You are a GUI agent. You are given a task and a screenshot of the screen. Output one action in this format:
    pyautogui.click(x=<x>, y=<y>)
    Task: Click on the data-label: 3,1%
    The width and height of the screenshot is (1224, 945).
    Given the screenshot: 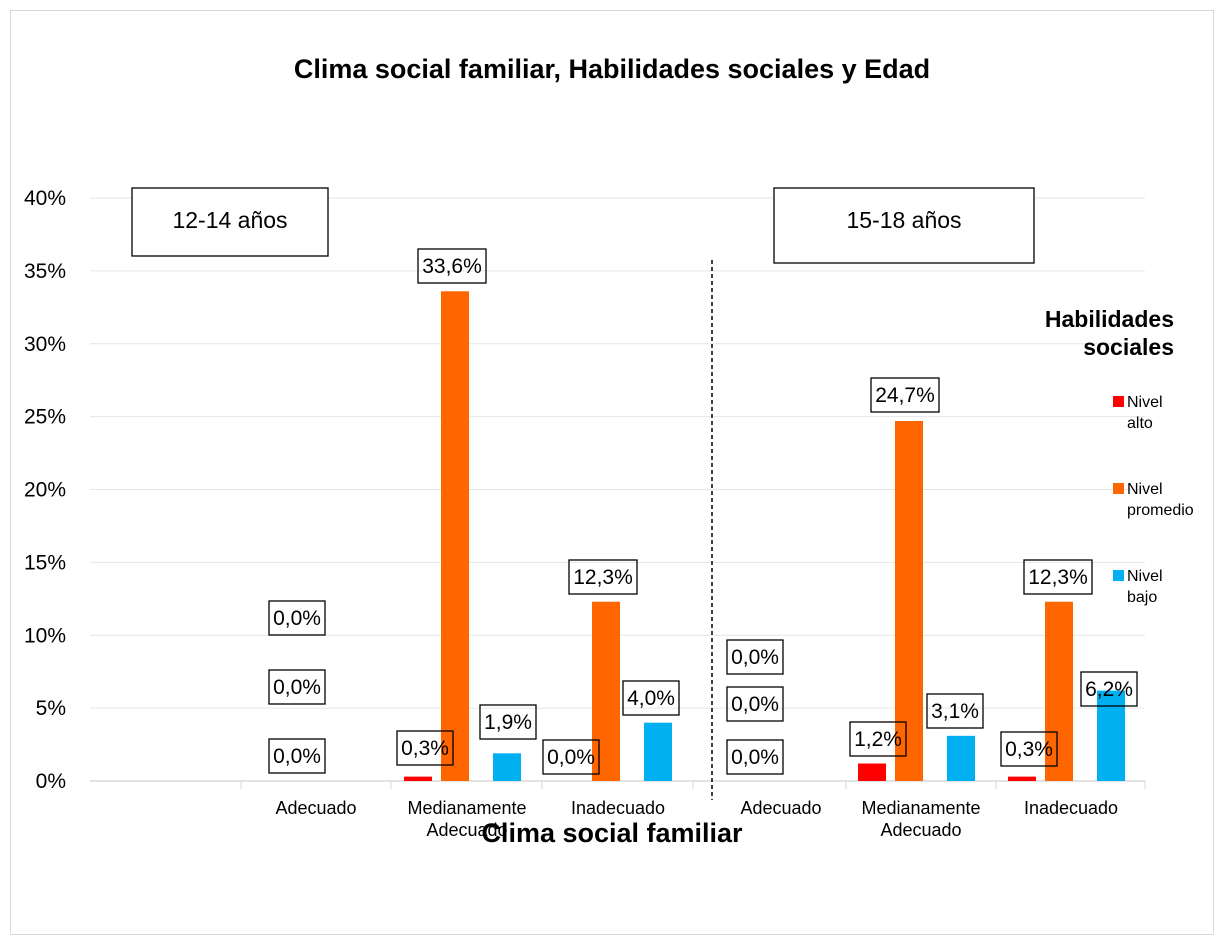 What is the action you would take?
    pyautogui.click(x=955, y=711)
    